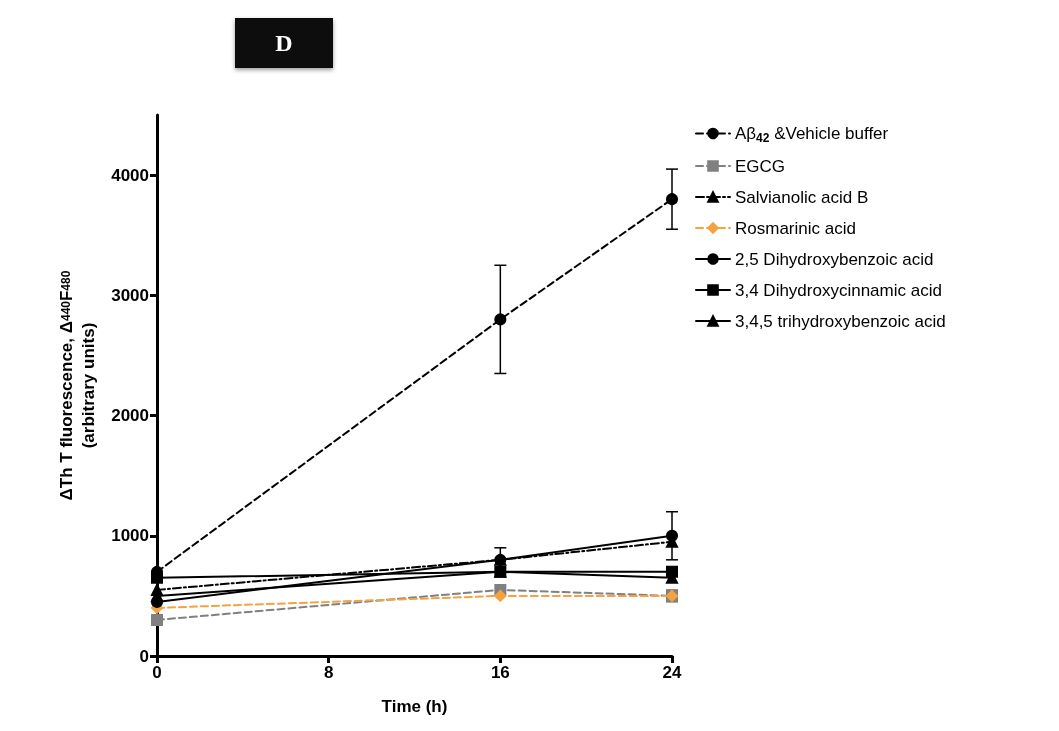  What do you see at coordinates (802, 197) in the screenshot?
I see `legend-label: Salvianolic acid B` at bounding box center [802, 197].